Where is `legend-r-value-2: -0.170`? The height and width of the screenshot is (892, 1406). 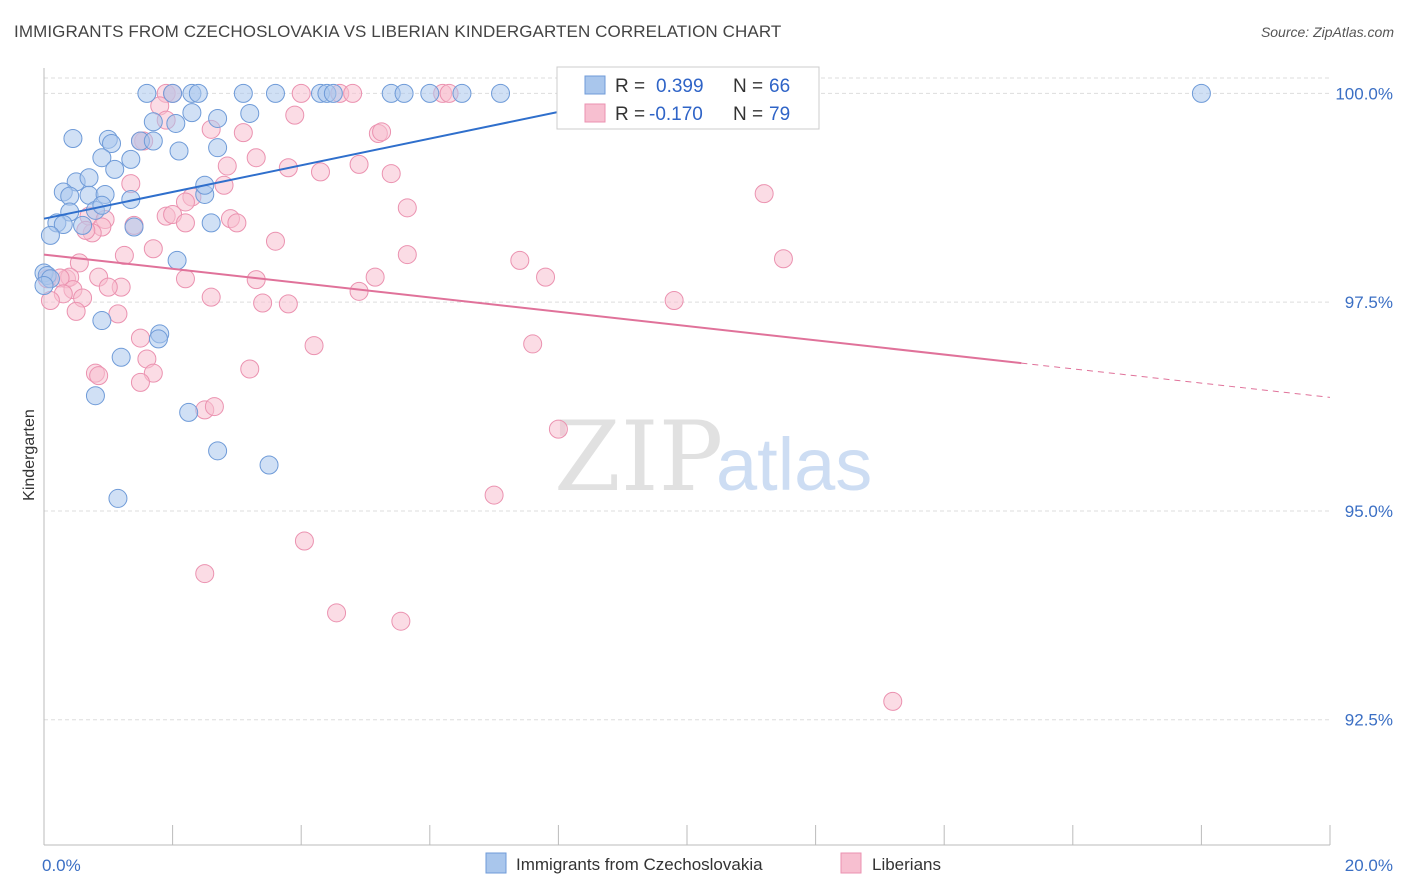 legend-r-value-2: -0.170 is located at coordinates (676, 114).